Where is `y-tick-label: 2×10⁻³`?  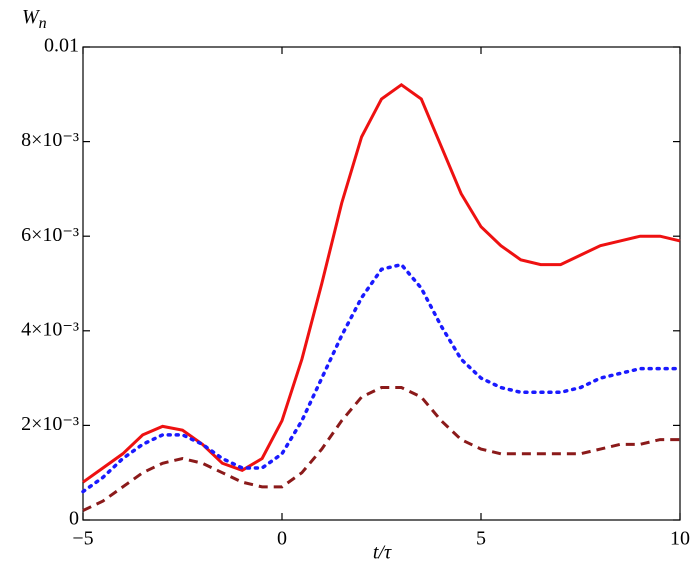
y-tick-label: 2×10⁻³ is located at coordinates (50, 424).